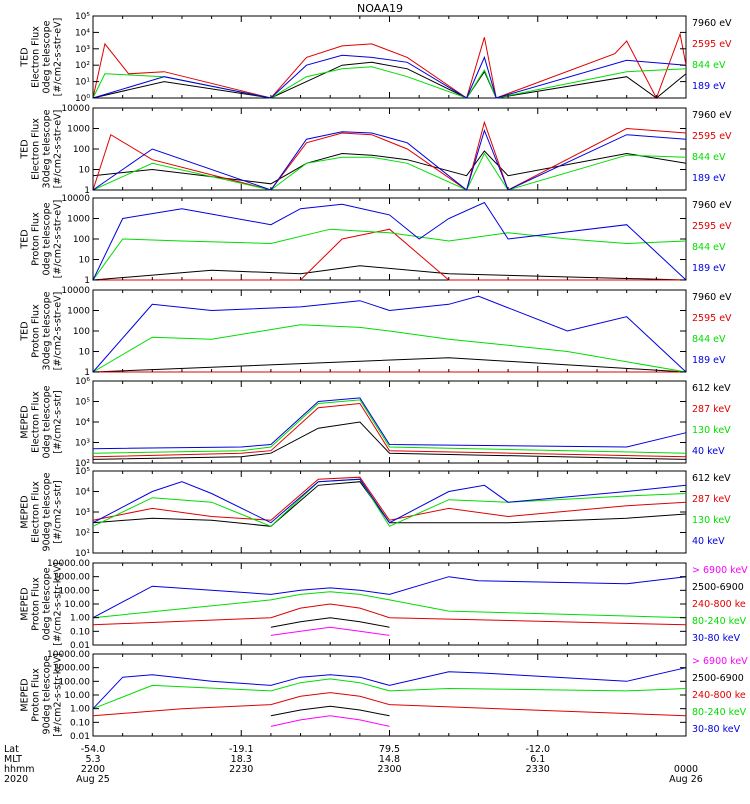 The height and width of the screenshot is (804, 750). I want to click on x-tick-value: Aug 25, so click(93, 779).